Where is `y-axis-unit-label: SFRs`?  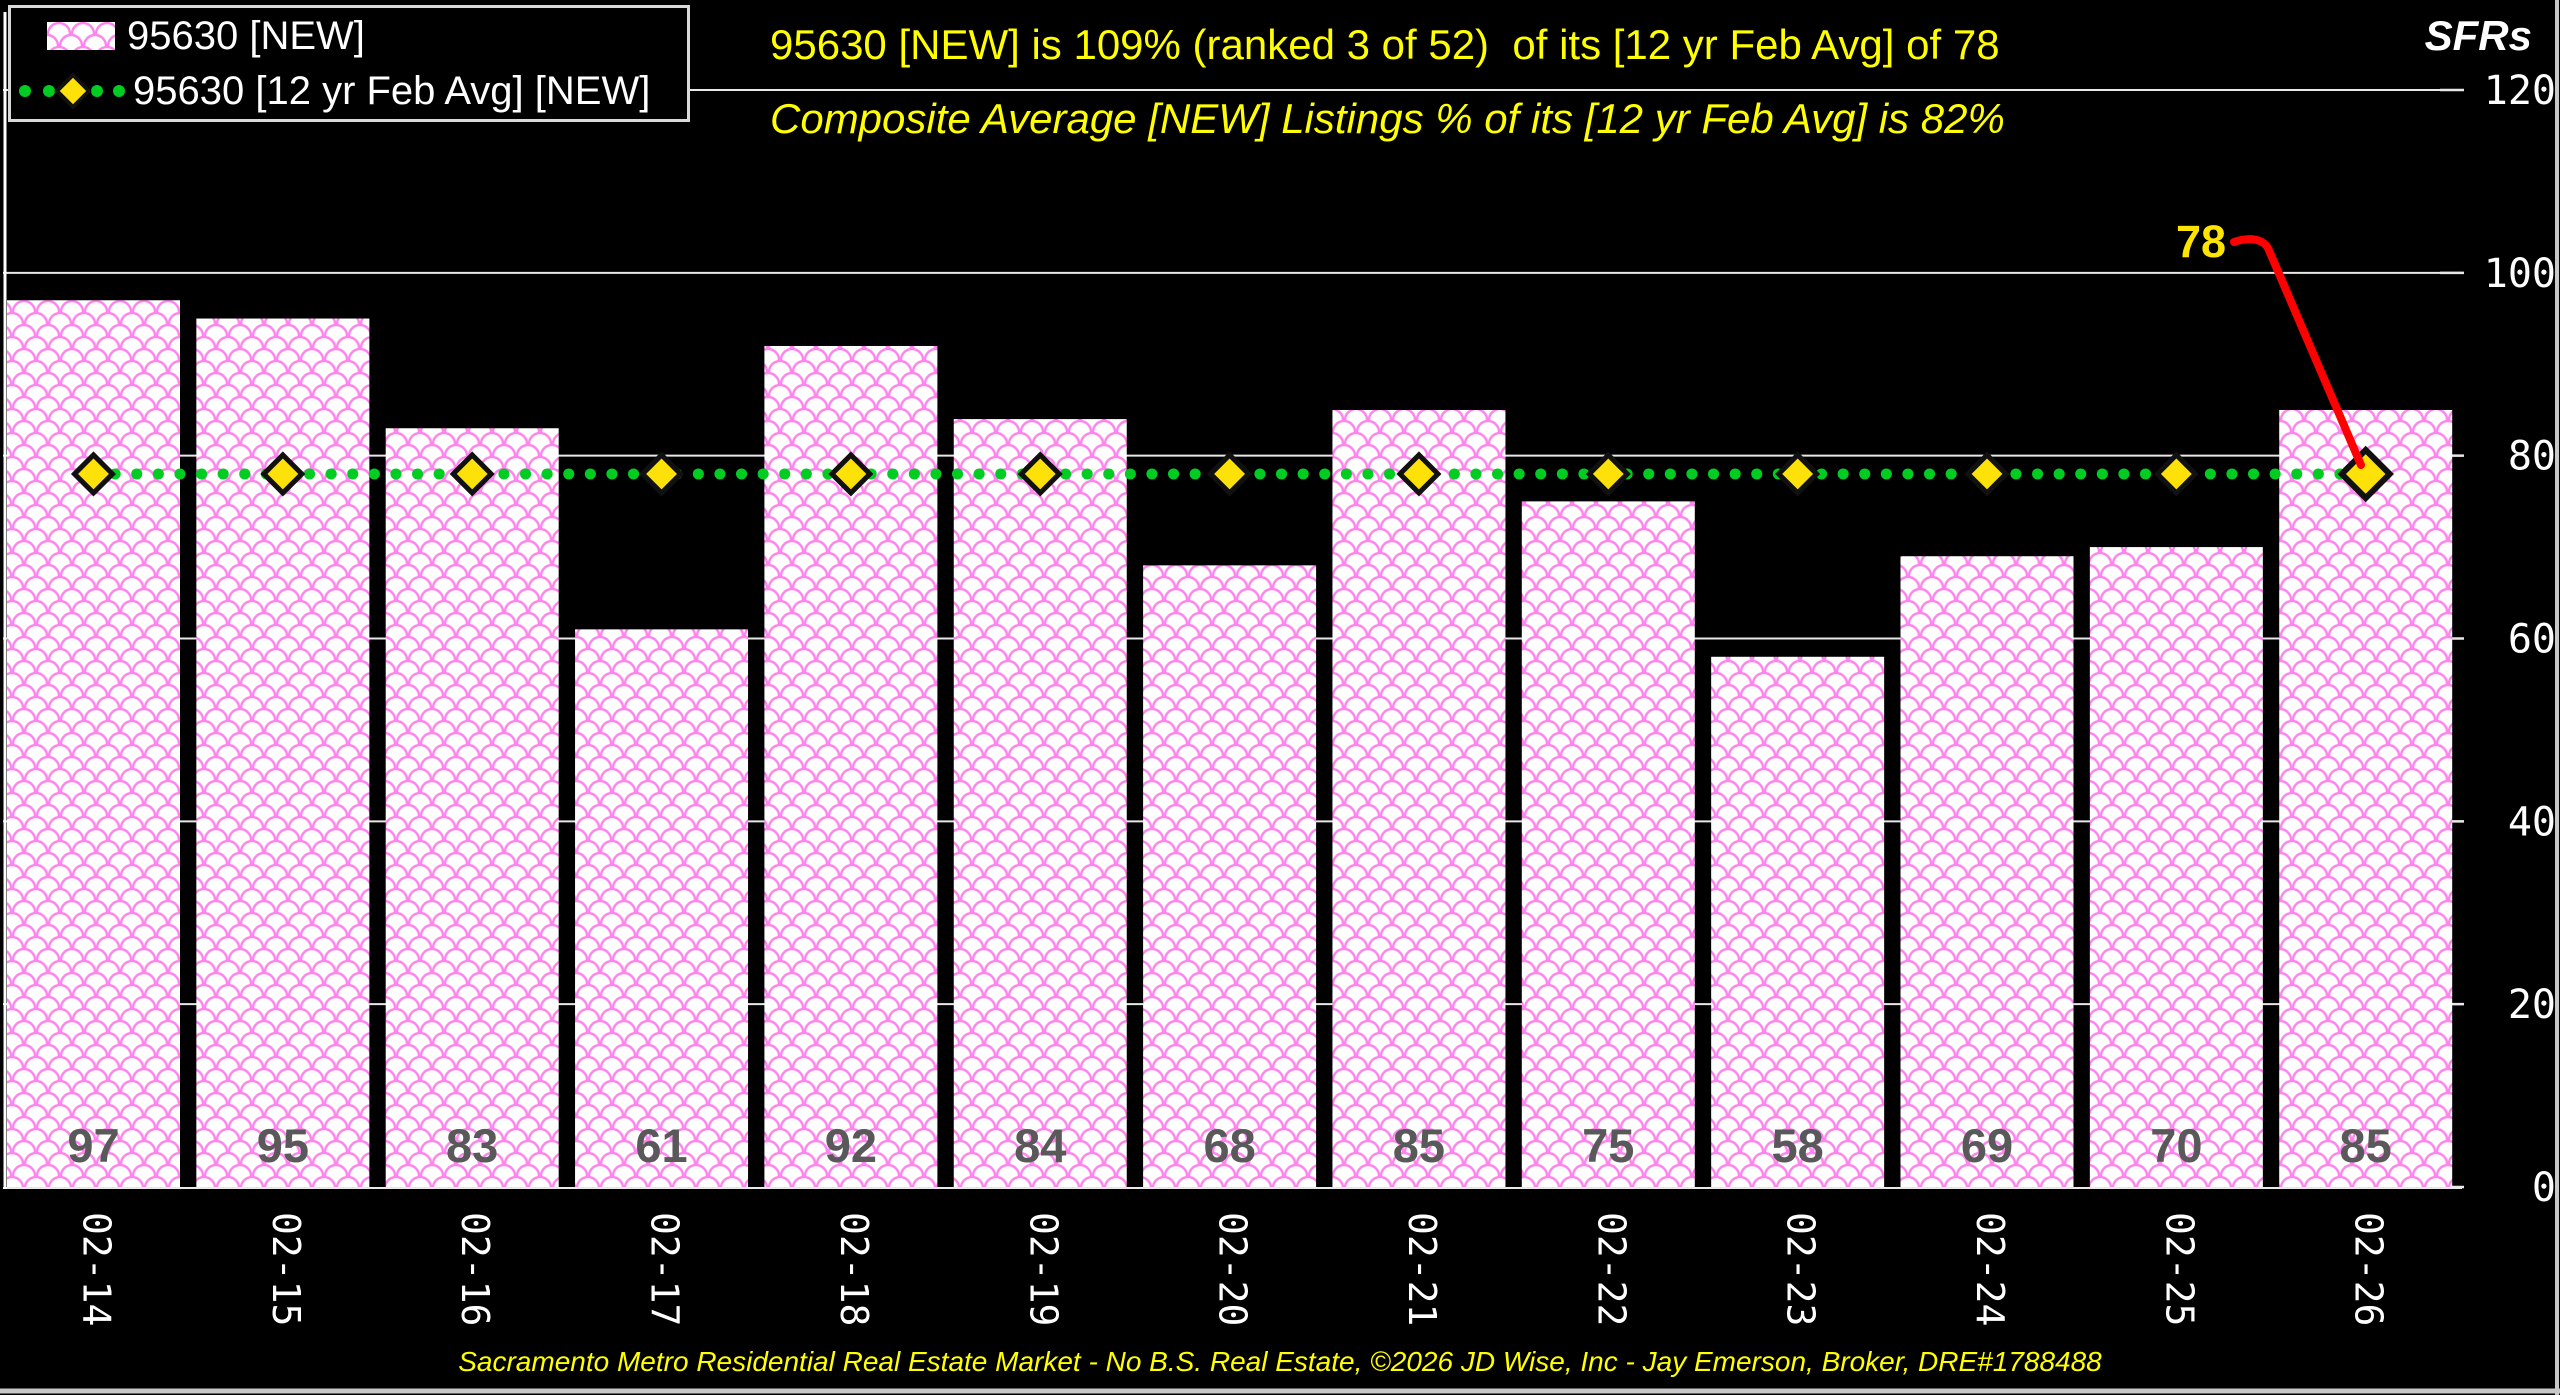 y-axis-unit-label: SFRs is located at coordinates (2478, 35).